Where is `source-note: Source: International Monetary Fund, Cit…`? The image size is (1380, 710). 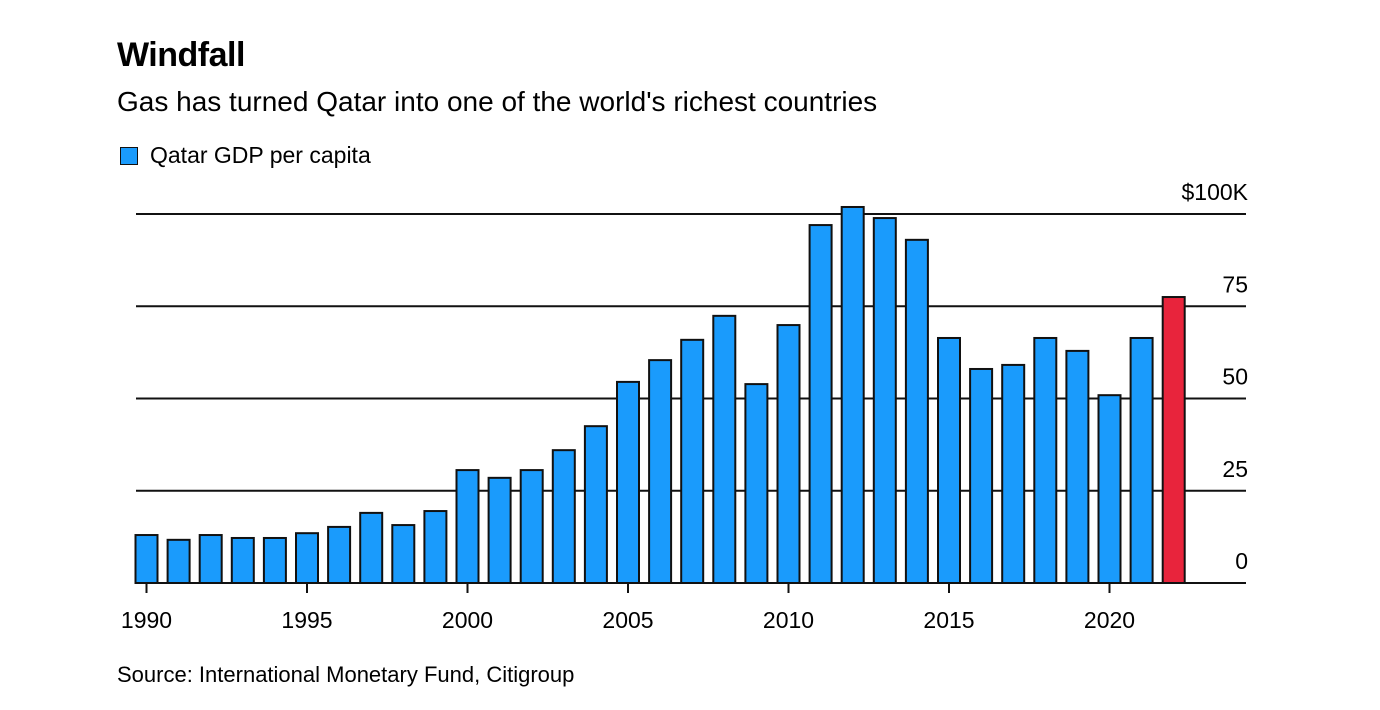
source-note: Source: International Monetary Fund, Cit… is located at coordinates (346, 674).